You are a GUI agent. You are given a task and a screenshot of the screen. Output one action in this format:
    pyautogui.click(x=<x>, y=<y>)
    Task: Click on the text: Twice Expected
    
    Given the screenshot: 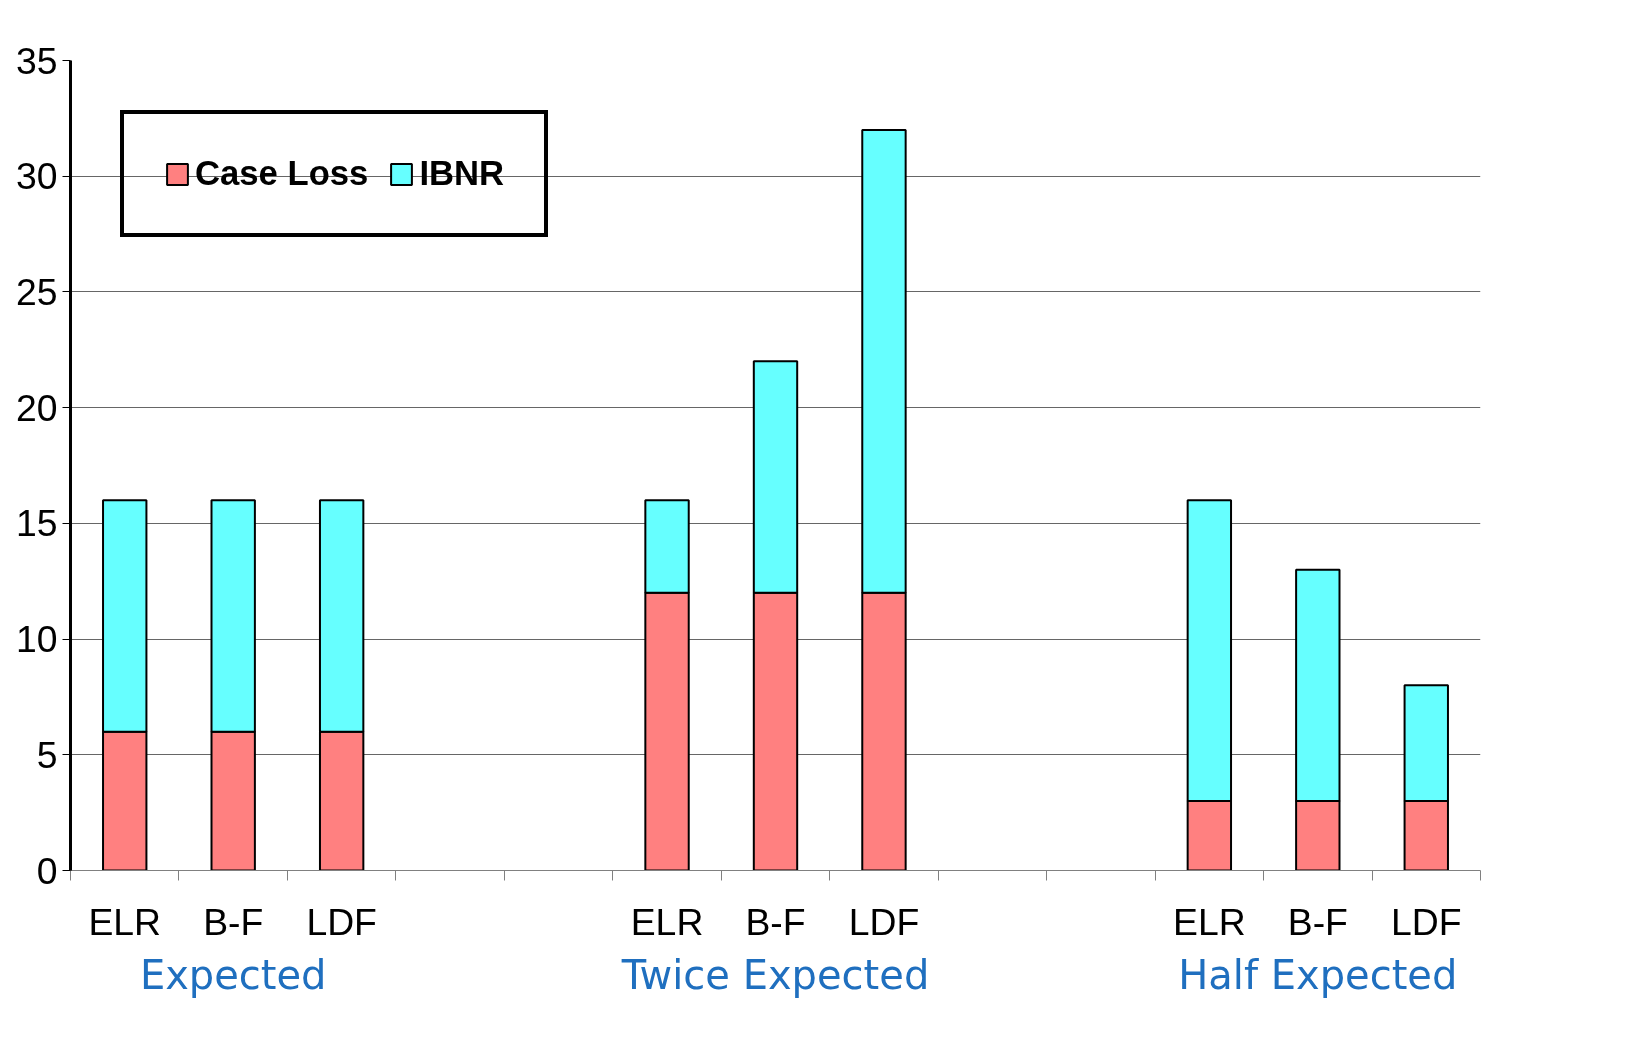 What is the action you would take?
    pyautogui.click(x=775, y=974)
    